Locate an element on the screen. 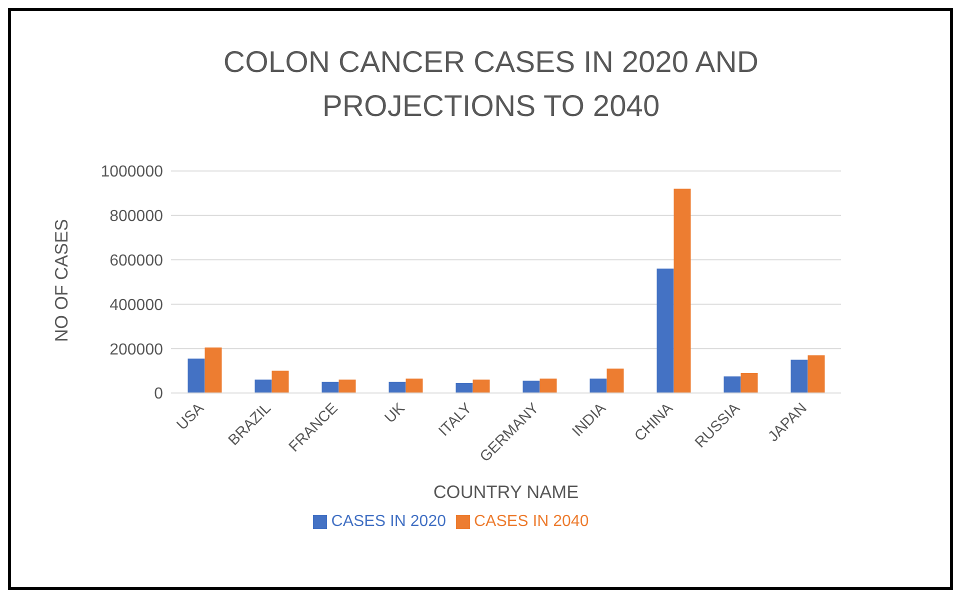  y-tick-label: 0 is located at coordinates (159, 394).